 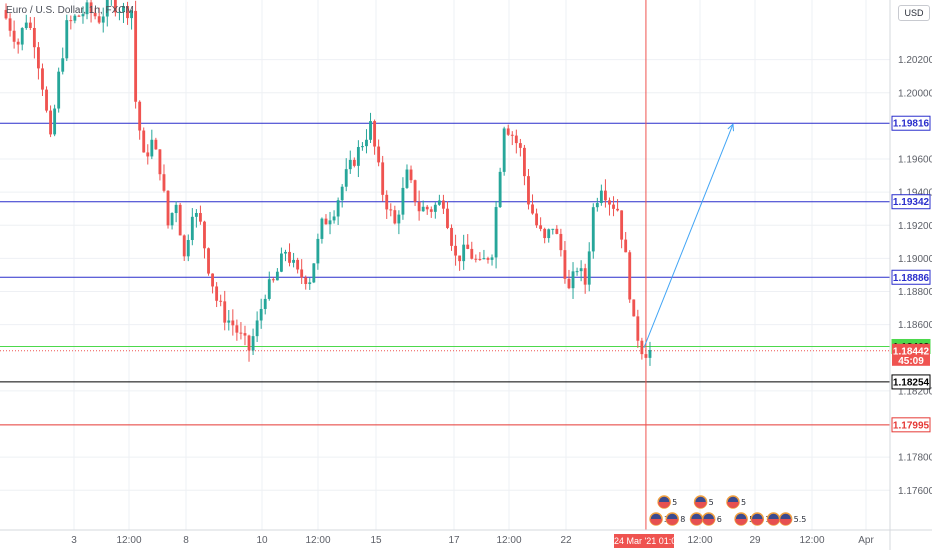 I want to click on symbol-legend: Euro / U.S. Dollar, 1h, FXCM, so click(x=70, y=10).